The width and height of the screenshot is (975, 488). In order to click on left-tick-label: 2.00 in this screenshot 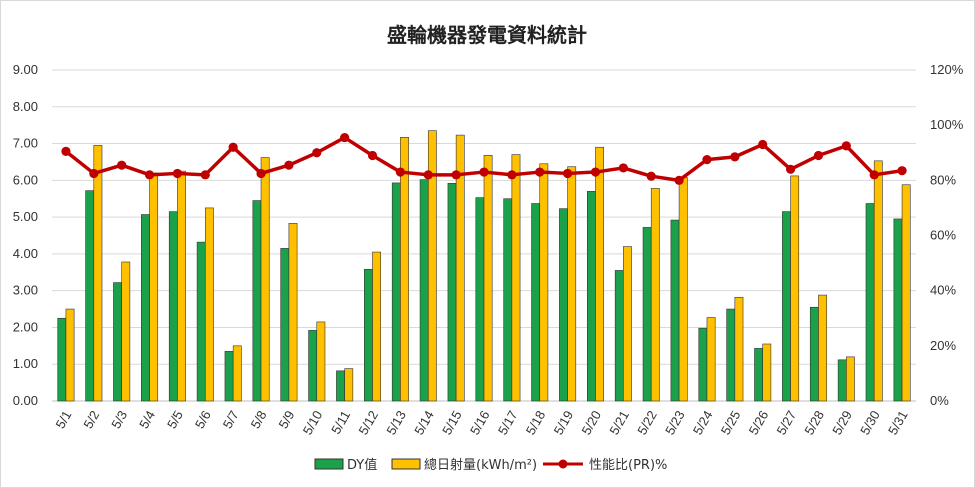, I will do `click(25, 326)`.